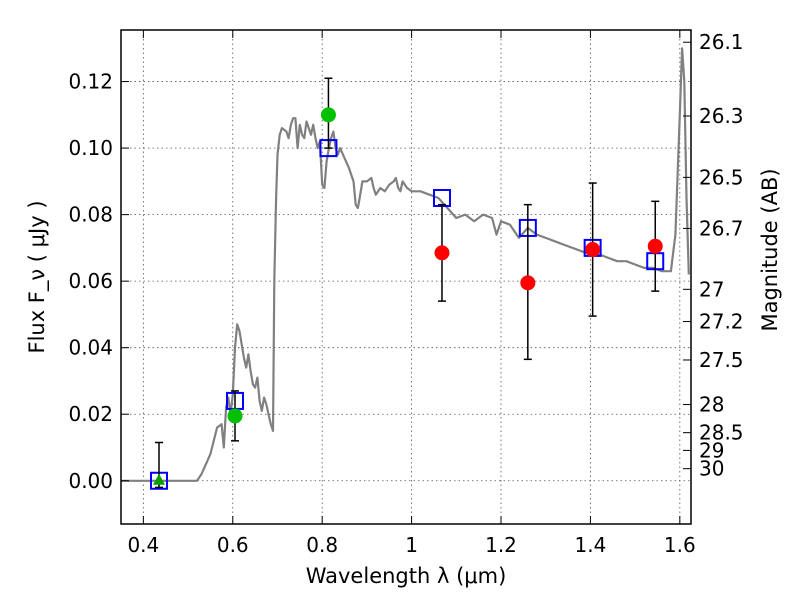 This screenshot has width=800, height=600. Describe the element at coordinates (90, 215) in the screenshot. I see `y-tick-label: 0.08` at that location.